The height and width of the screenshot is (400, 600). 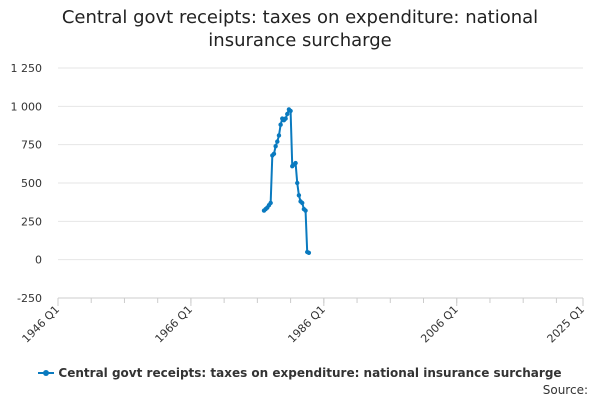 What do you see at coordinates (41, 324) in the screenshot?
I see `x-tick-label: 1946 Q1` at bounding box center [41, 324].